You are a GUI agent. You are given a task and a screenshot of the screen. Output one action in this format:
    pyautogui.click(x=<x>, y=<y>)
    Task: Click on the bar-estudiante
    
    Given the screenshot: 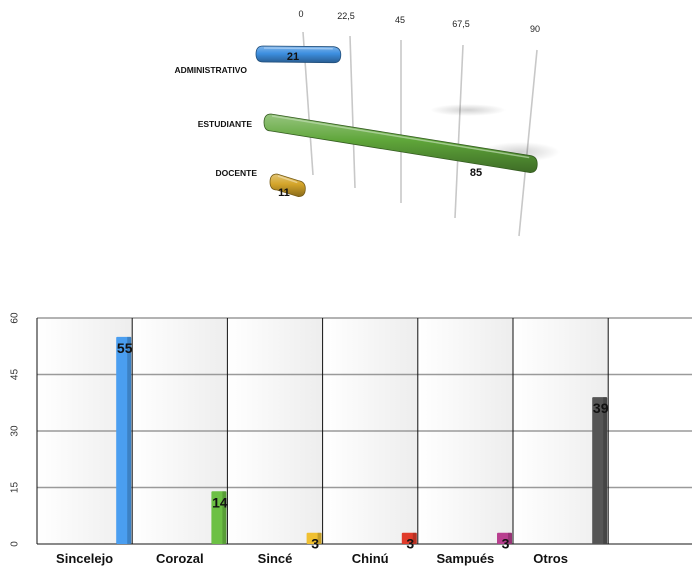 What is the action you would take?
    pyautogui.click(x=400, y=143)
    